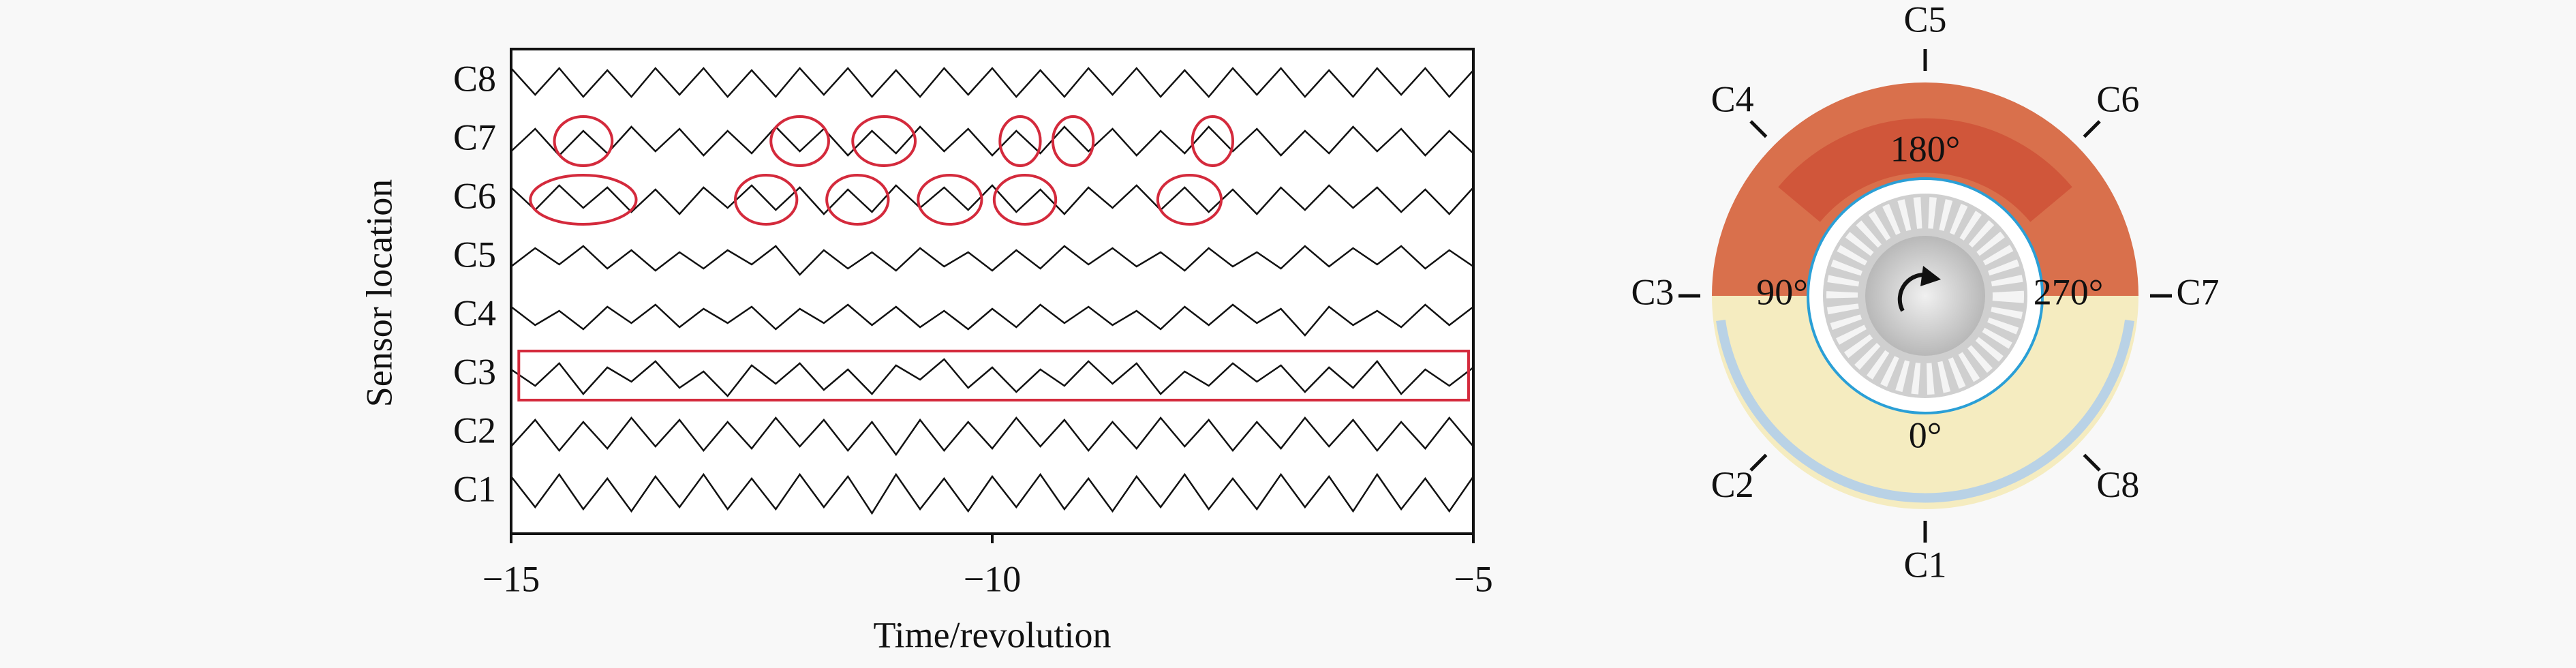 Image resolution: width=2576 pixels, height=668 pixels. Describe the element at coordinates (474, 195) in the screenshot. I see `y-tick-label: C6` at that location.